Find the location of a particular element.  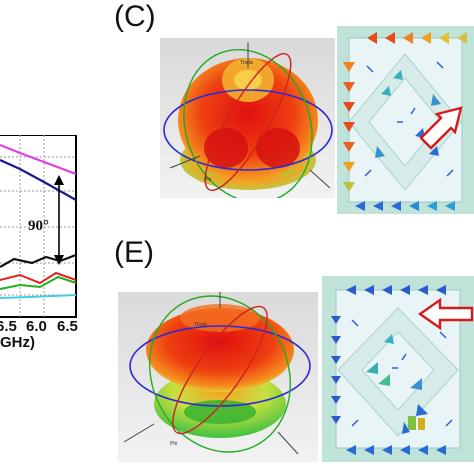

radiation-pattern-c: Theta Phi is located at coordinates (247, 118).